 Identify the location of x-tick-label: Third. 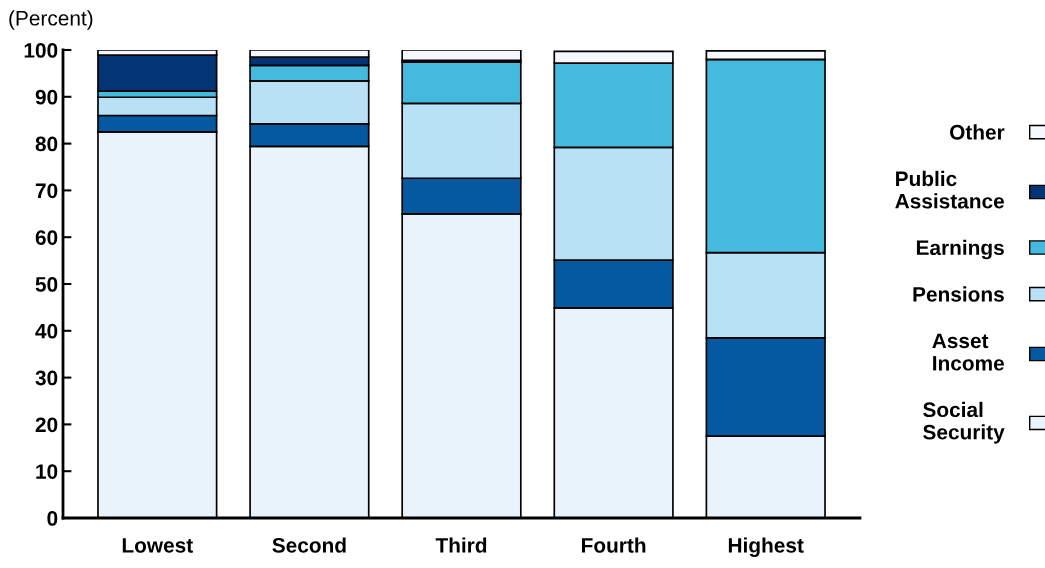
(461, 545).